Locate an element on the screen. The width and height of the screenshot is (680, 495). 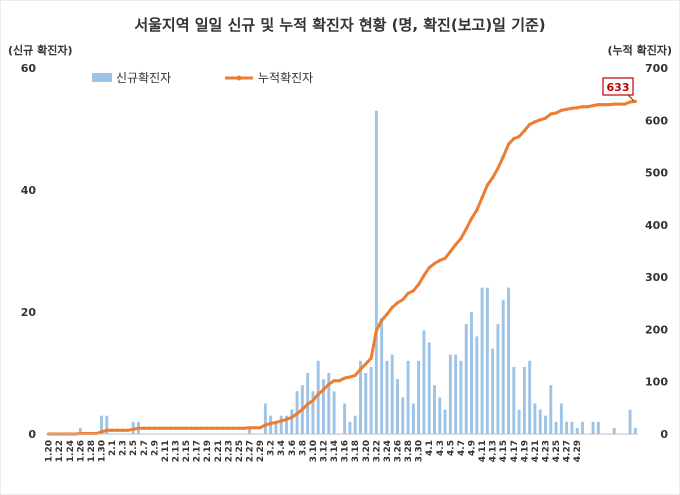
x-tick-label: 4.15 is located at coordinates (504, 451).